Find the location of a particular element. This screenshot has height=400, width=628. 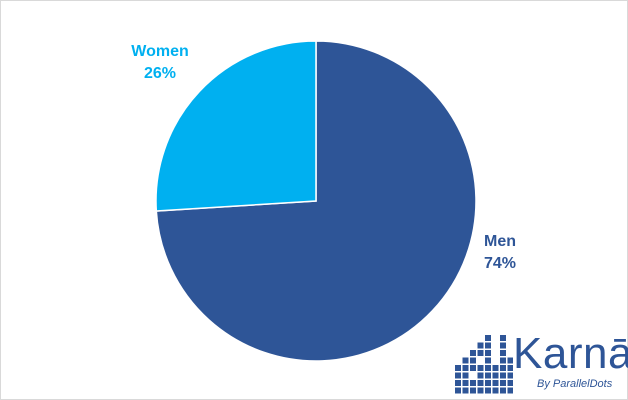

men-label-value: 74% is located at coordinates (500, 263).